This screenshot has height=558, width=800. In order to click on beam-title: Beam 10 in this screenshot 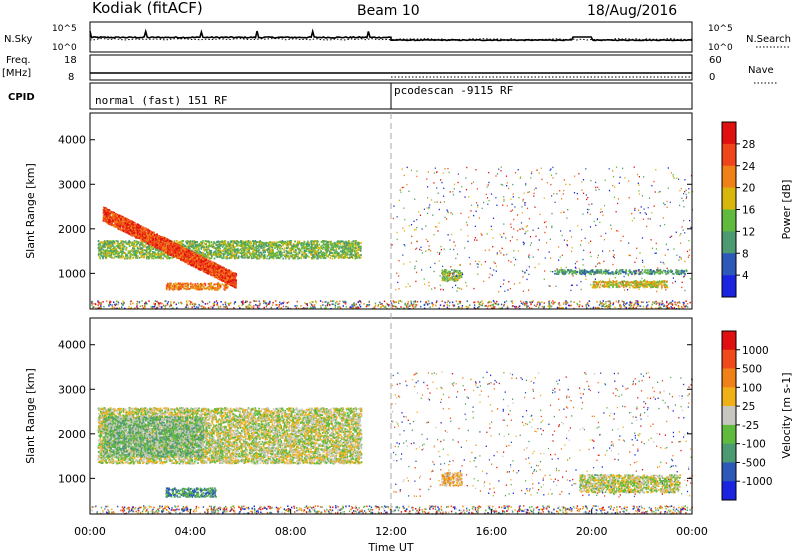, I will do `click(388, 11)`.